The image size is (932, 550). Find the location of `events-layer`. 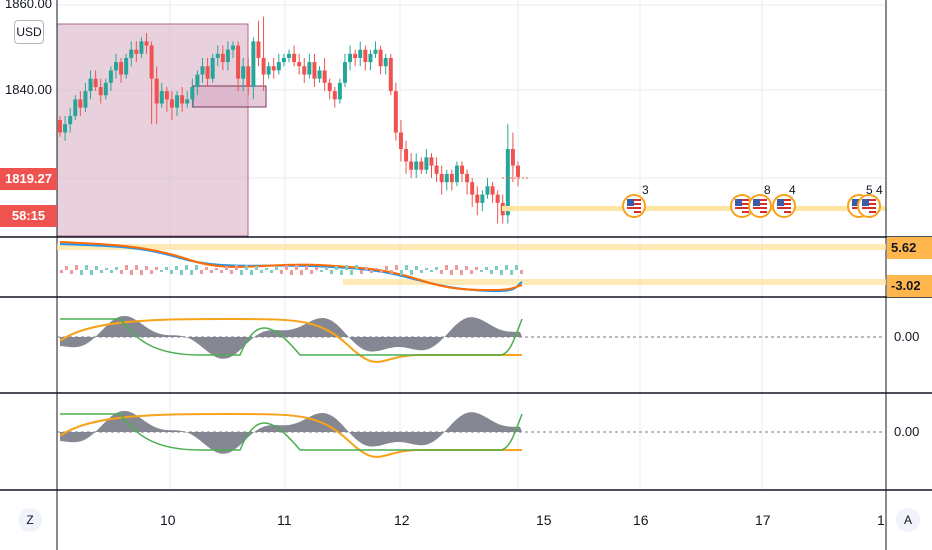

events-layer is located at coordinates (751, 206).